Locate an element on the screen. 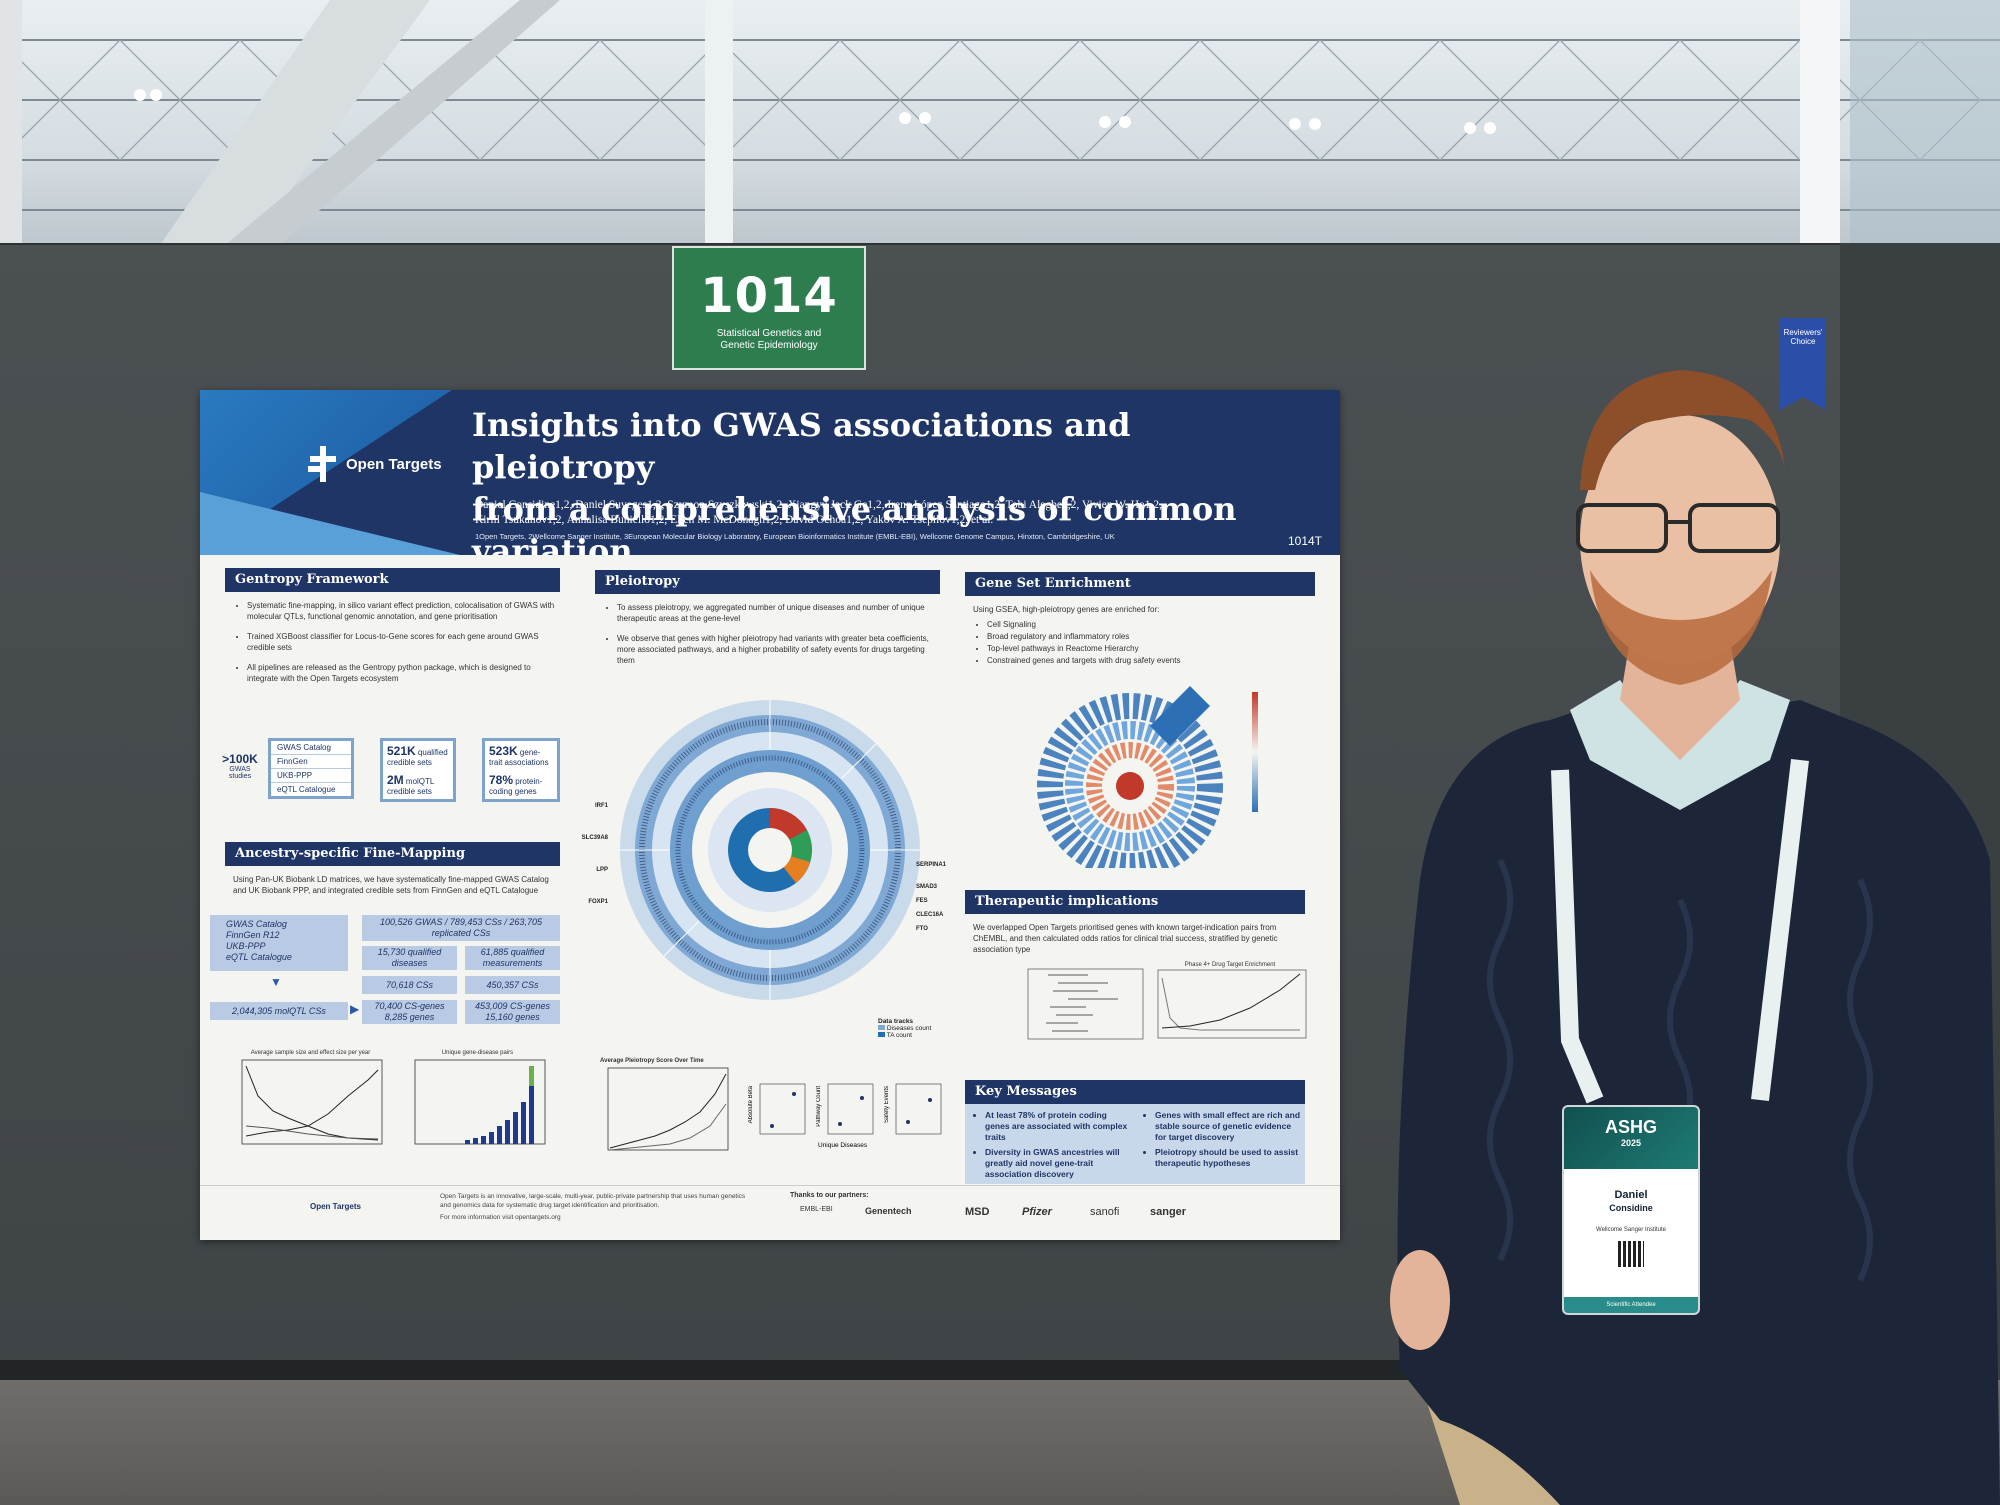 The height and width of the screenshot is (1505, 2000). pleiotropy-heading: Pleiotropy is located at coordinates (767, 582).